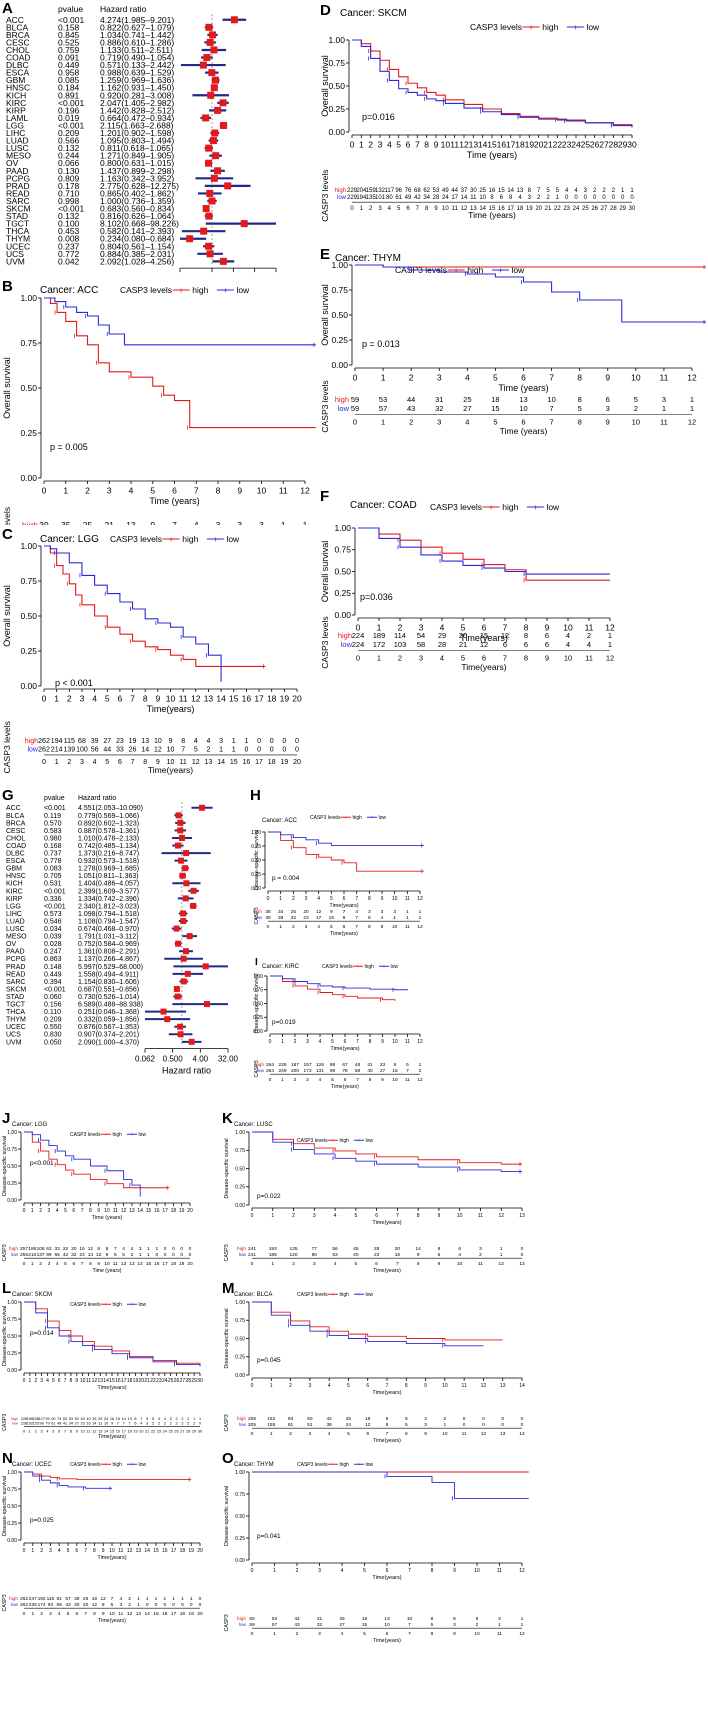 This screenshot has width=708, height=1723. Describe the element at coordinates (548, 145) in the screenshot. I see `x-tick-label: 21` at that location.